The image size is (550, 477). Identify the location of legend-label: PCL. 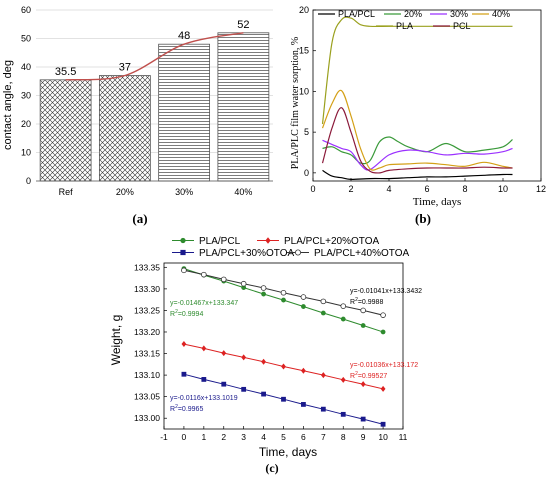
(462, 26).